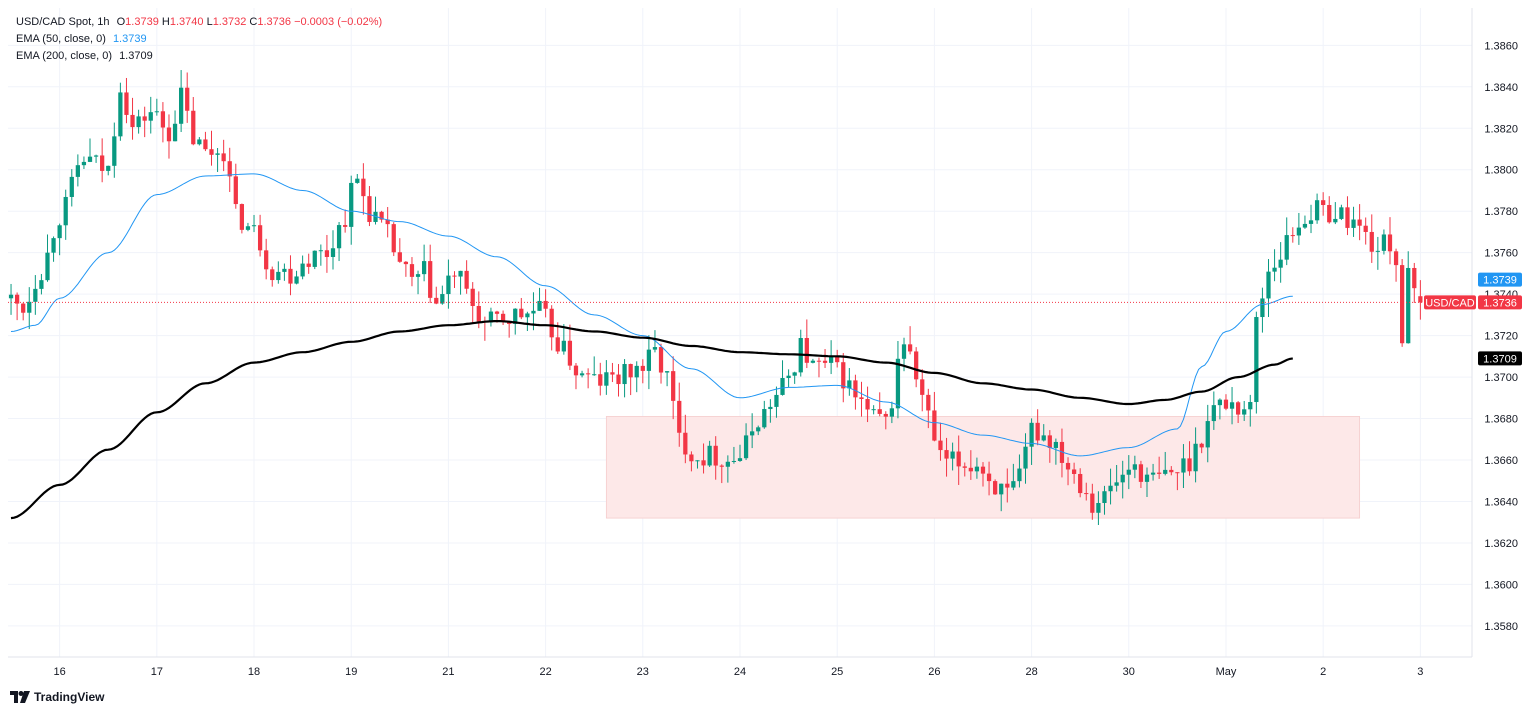 This screenshot has width=1536, height=714. What do you see at coordinates (254, 672) in the screenshot?
I see `x-tick-label: 18` at bounding box center [254, 672].